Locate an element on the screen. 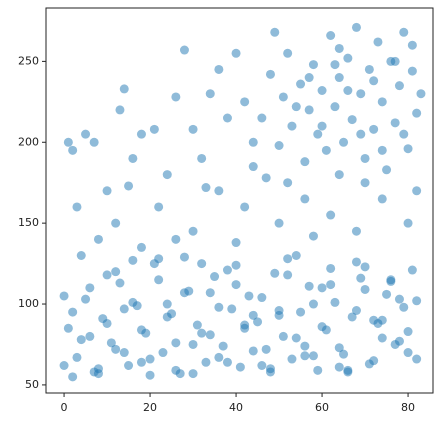 Image resolution: width=443 pixels, height=428 pixels. y-tick-label: 100 is located at coordinates (28, 303).